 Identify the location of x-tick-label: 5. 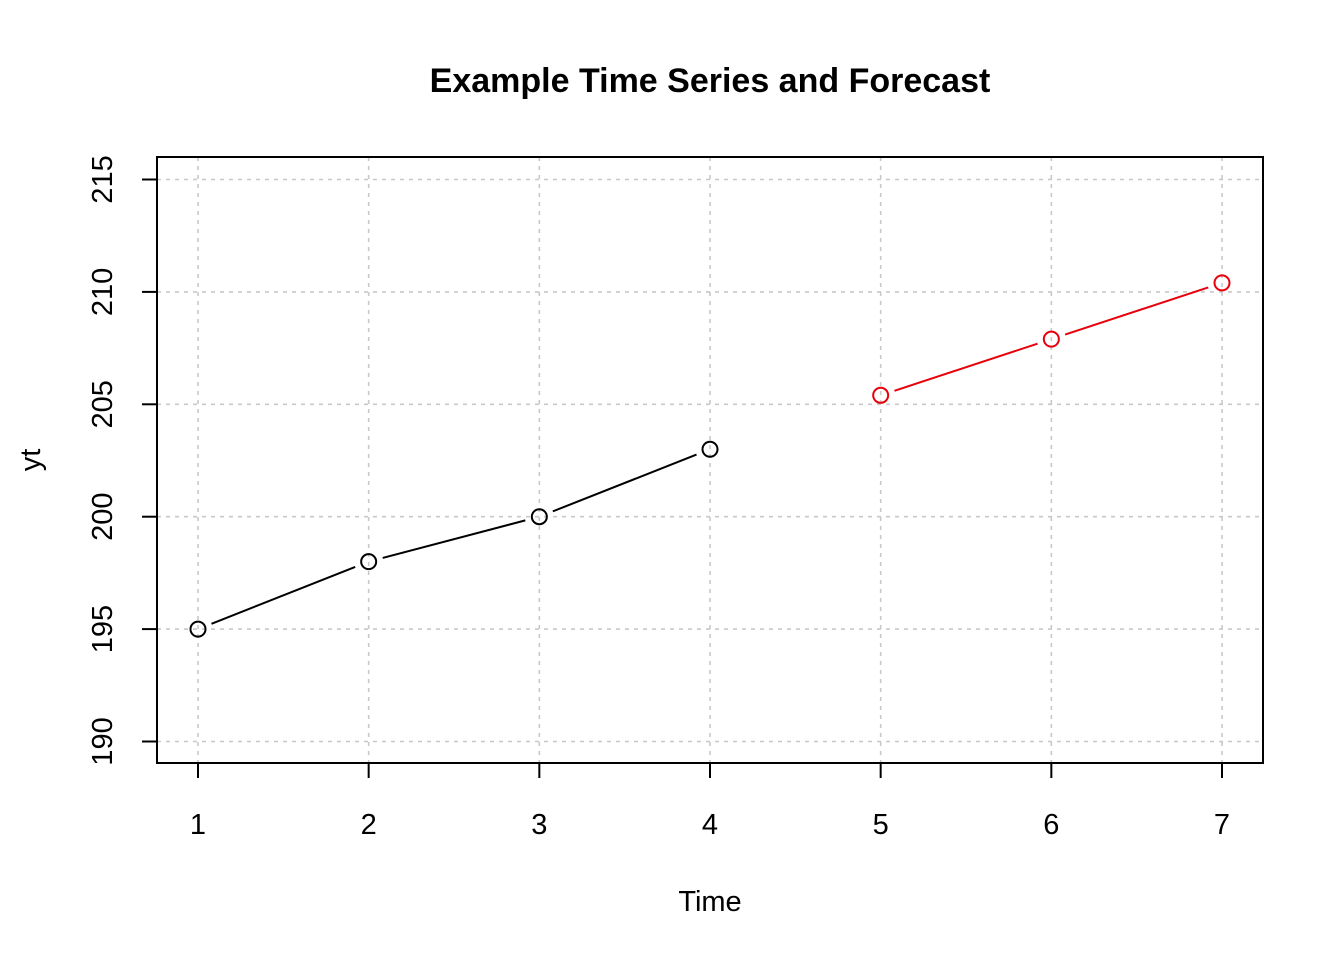
(881, 825).